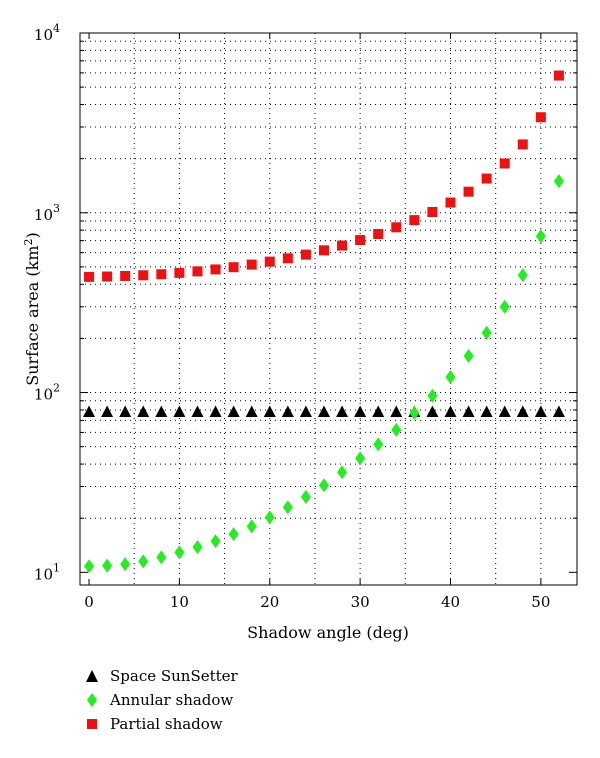  What do you see at coordinates (47, 572) in the screenshot?
I see `y-tick-label: 10¹` at bounding box center [47, 572].